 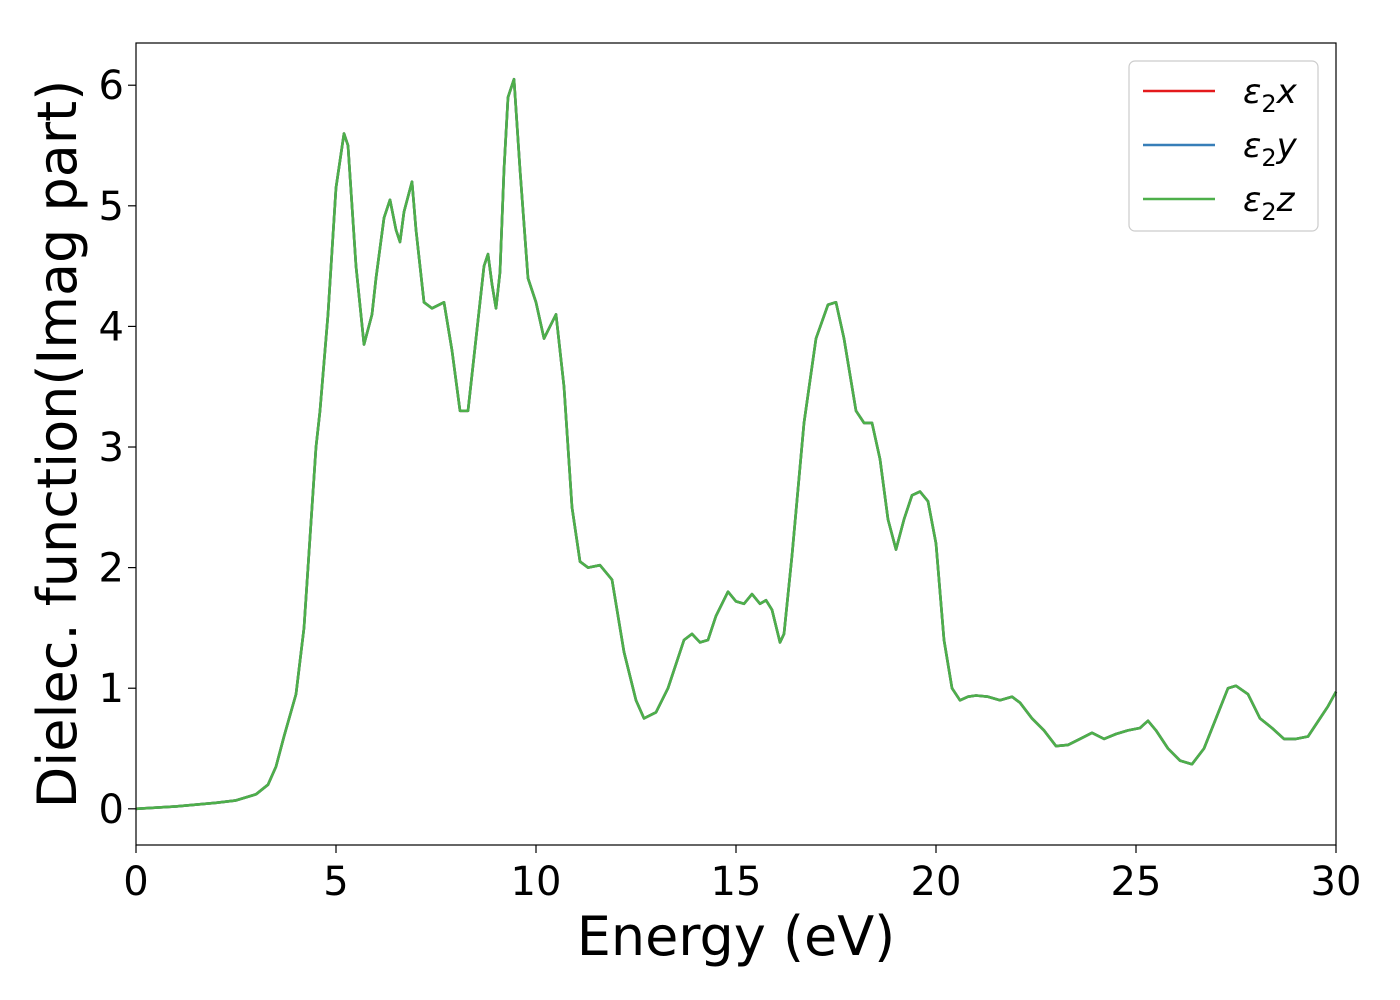 What do you see at coordinates (111, 689) in the screenshot?
I see `y-tick-label: 1` at bounding box center [111, 689].